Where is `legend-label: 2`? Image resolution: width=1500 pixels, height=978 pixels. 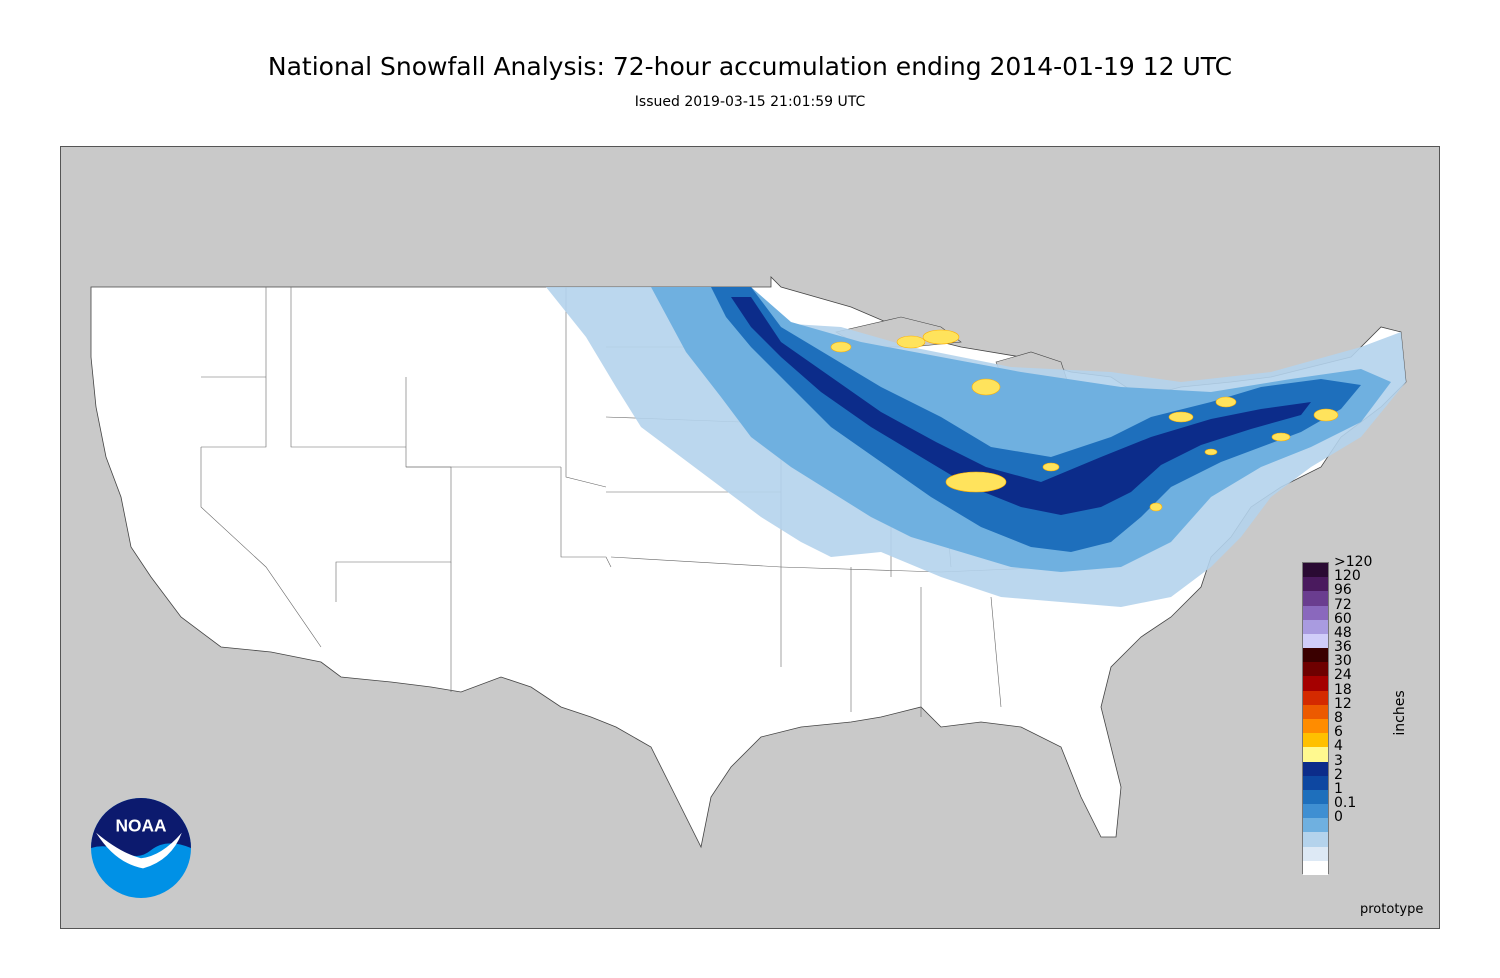 legend-label: 2 is located at coordinates (1338, 774).